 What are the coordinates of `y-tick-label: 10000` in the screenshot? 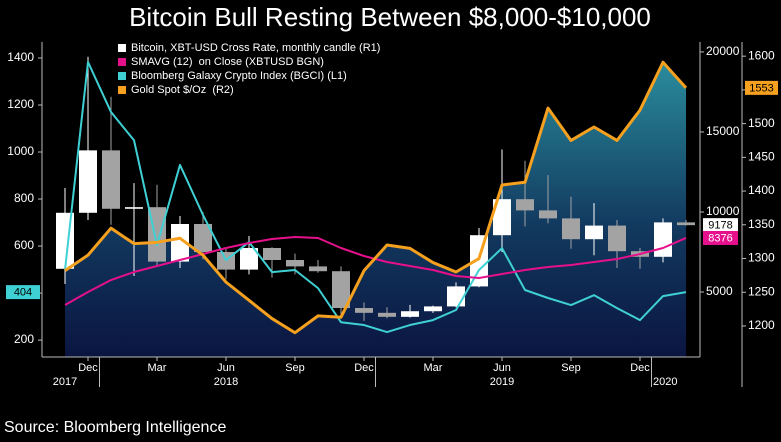 It's located at (723, 211).